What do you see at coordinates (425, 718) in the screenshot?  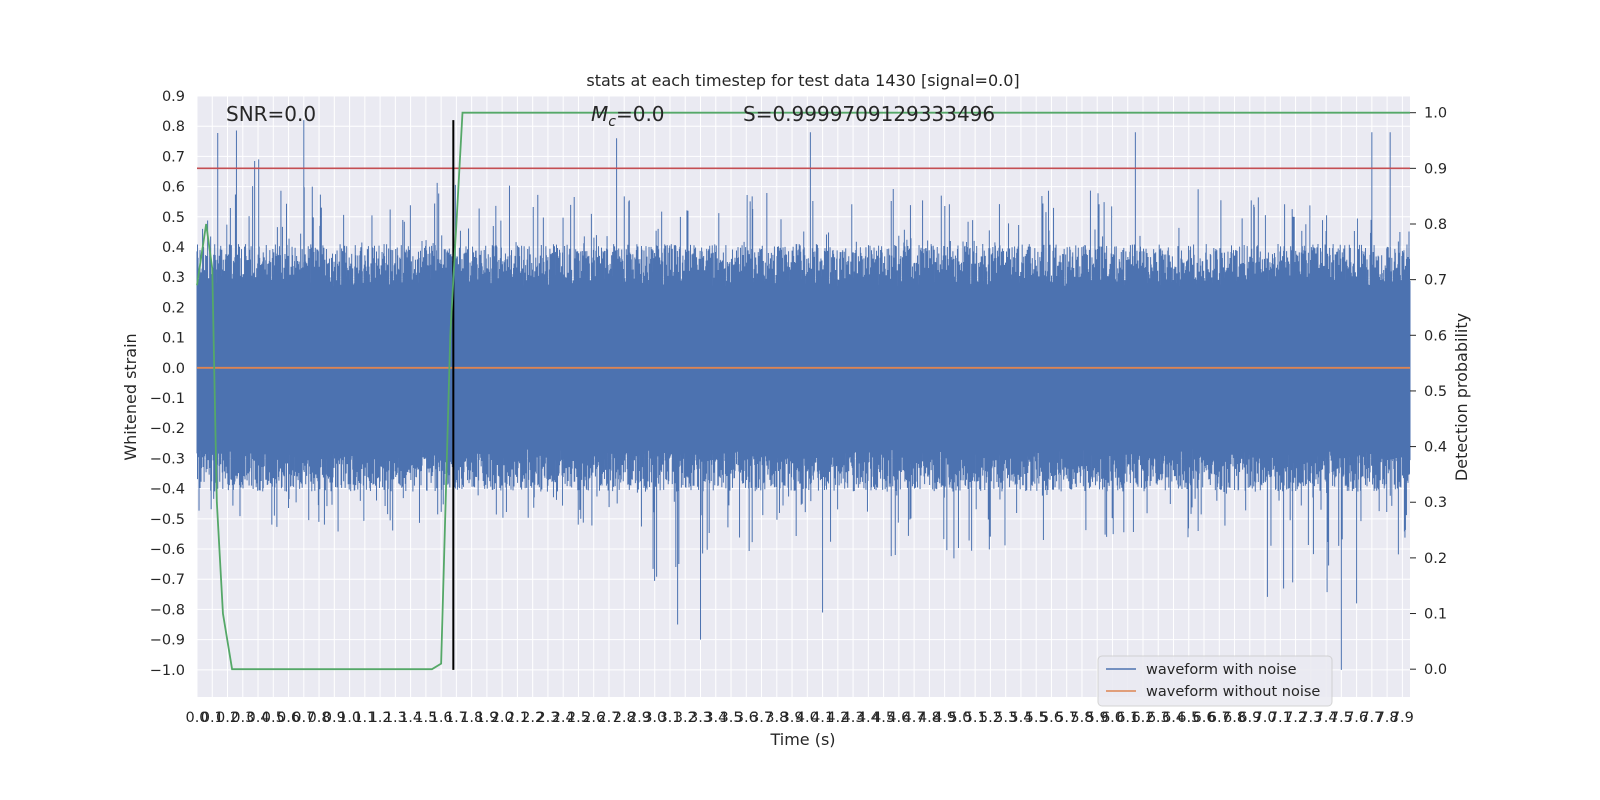 I see `x-tick-label: 1.5` at bounding box center [425, 718].